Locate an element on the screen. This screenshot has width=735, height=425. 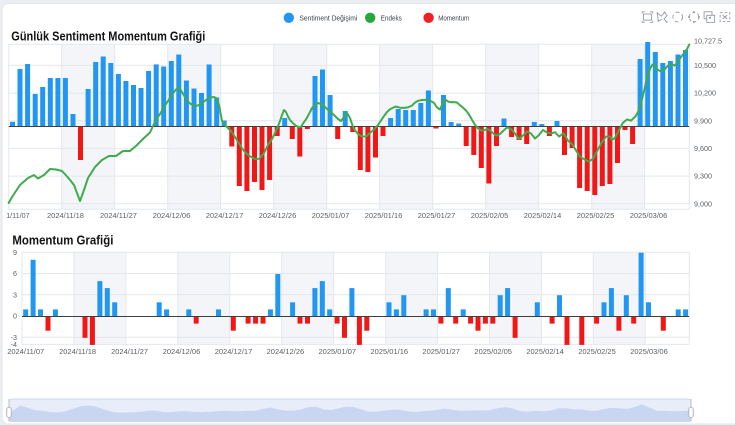
svg-text: 9,000 is located at coordinates (703, 203).